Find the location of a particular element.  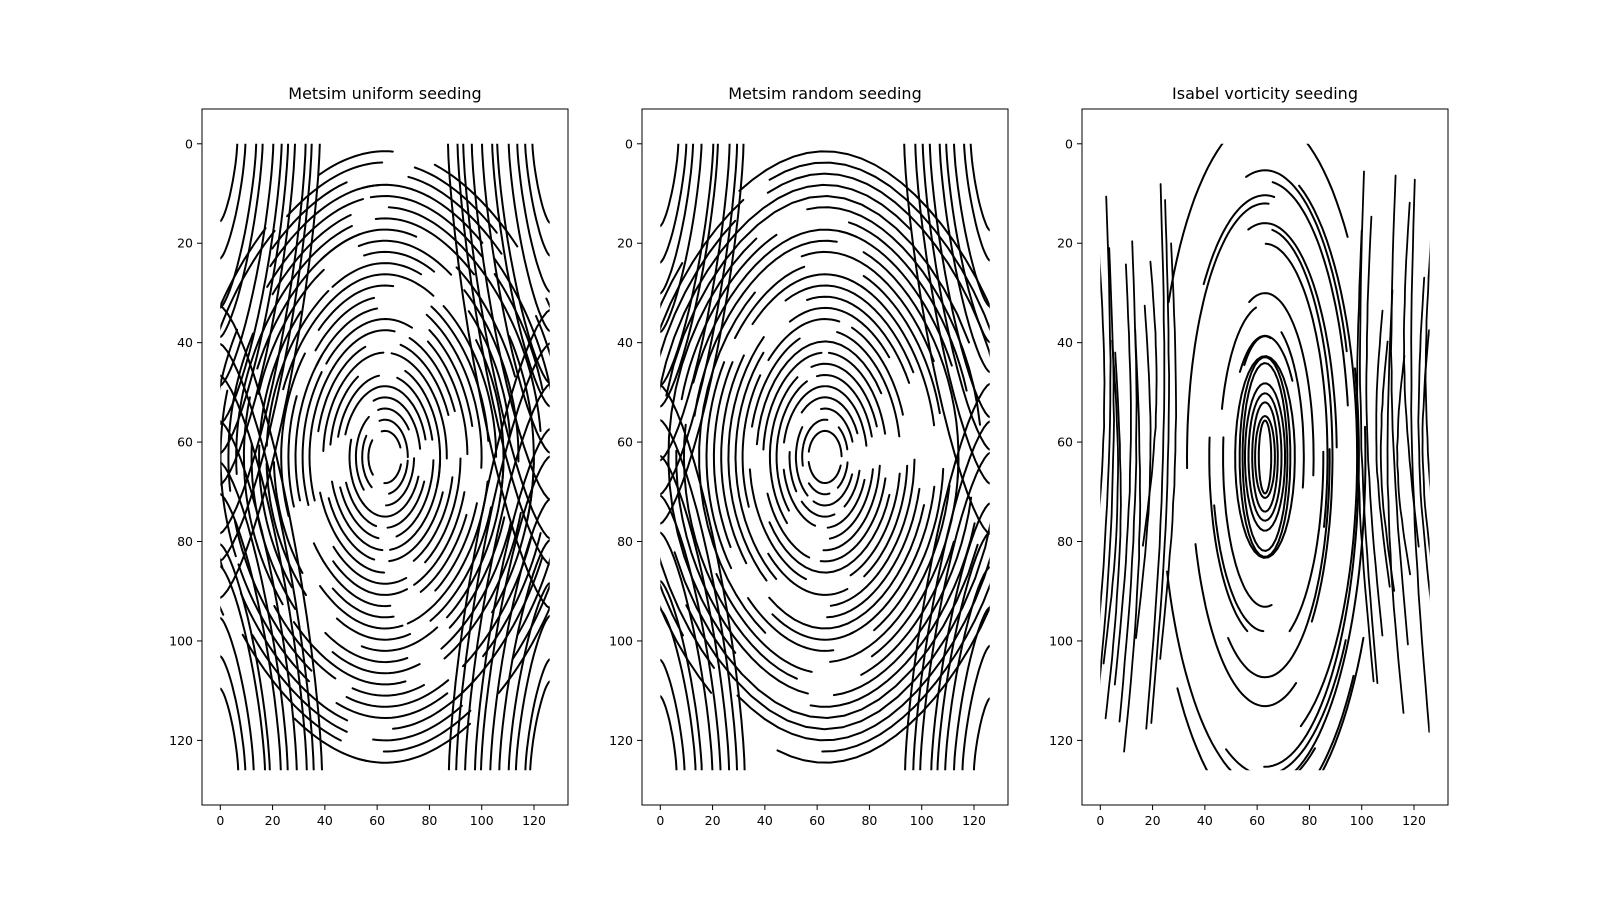

y-tick-label: 120 is located at coordinates (181, 740).